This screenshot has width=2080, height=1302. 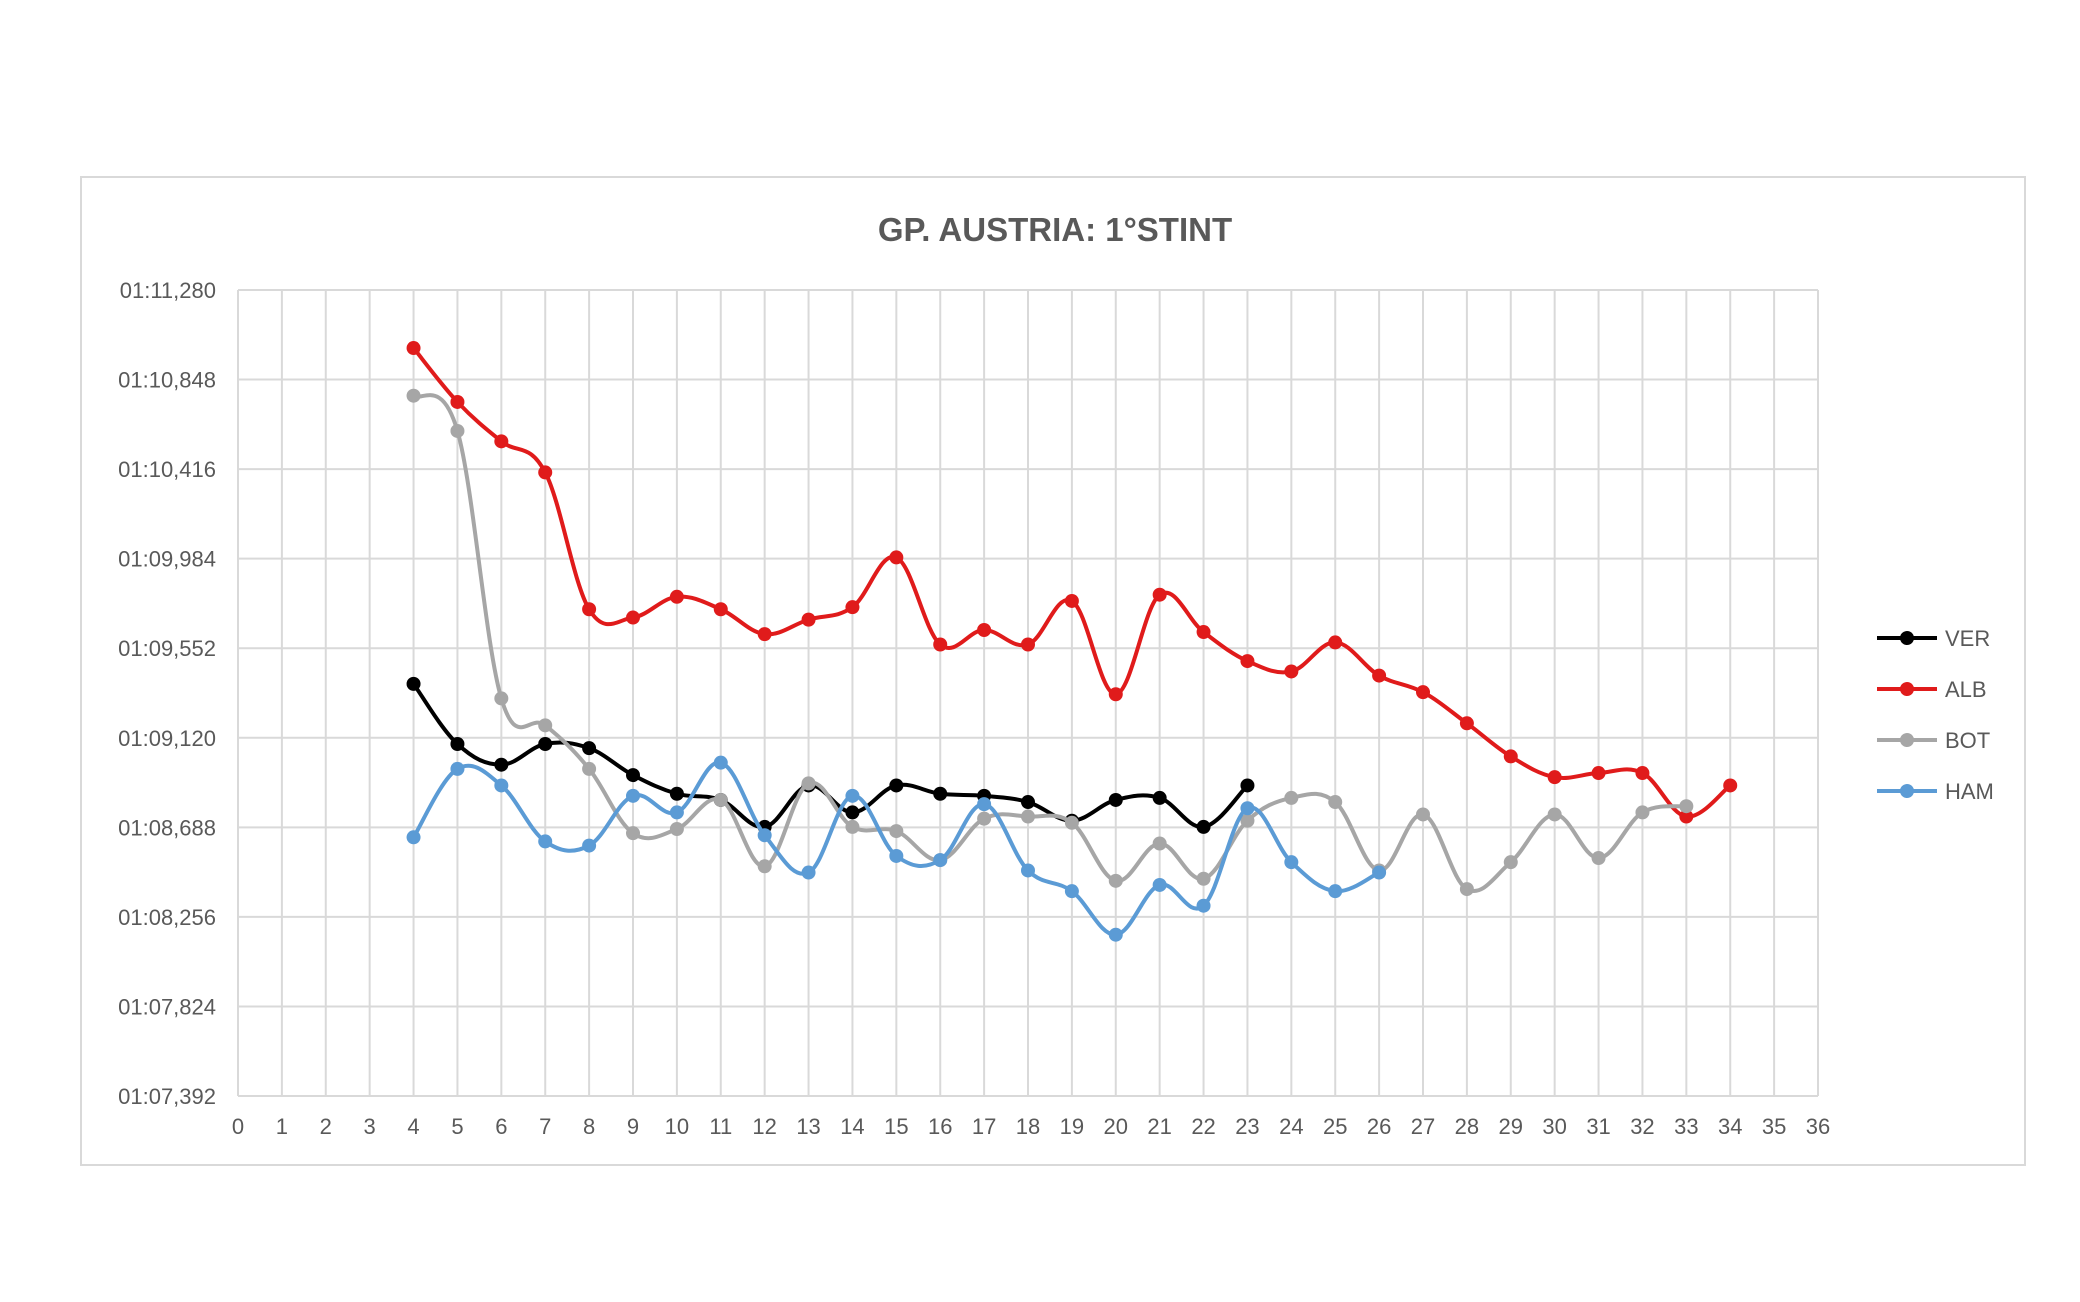 I want to click on x-tick-label: 34, so click(x=1730, y=1126).